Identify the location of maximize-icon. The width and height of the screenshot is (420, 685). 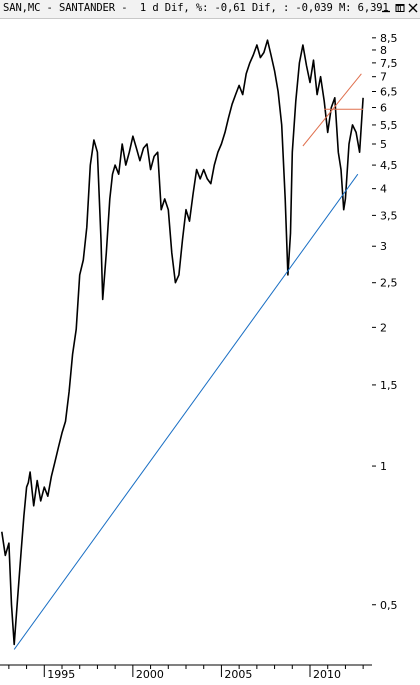
(400, 8).